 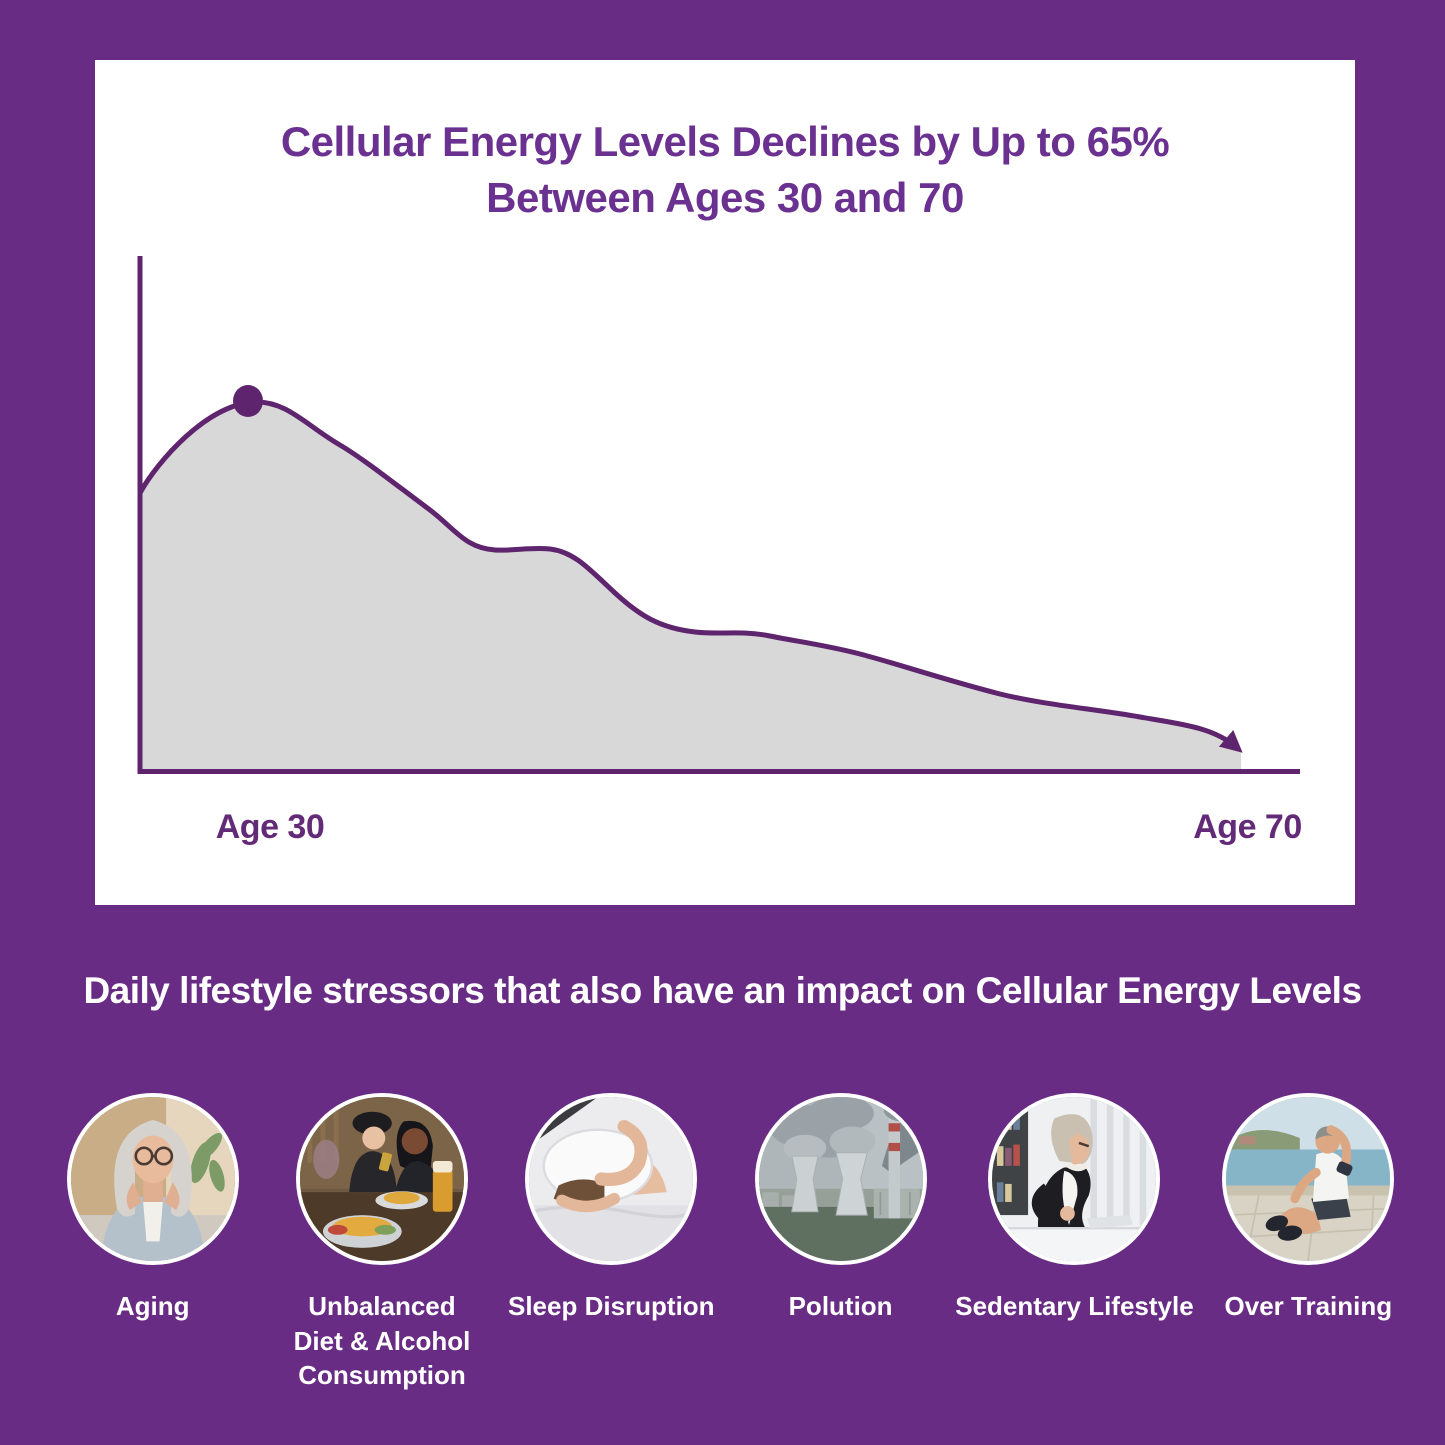 What do you see at coordinates (248, 401) in the screenshot?
I see `peak-marker-dot` at bounding box center [248, 401].